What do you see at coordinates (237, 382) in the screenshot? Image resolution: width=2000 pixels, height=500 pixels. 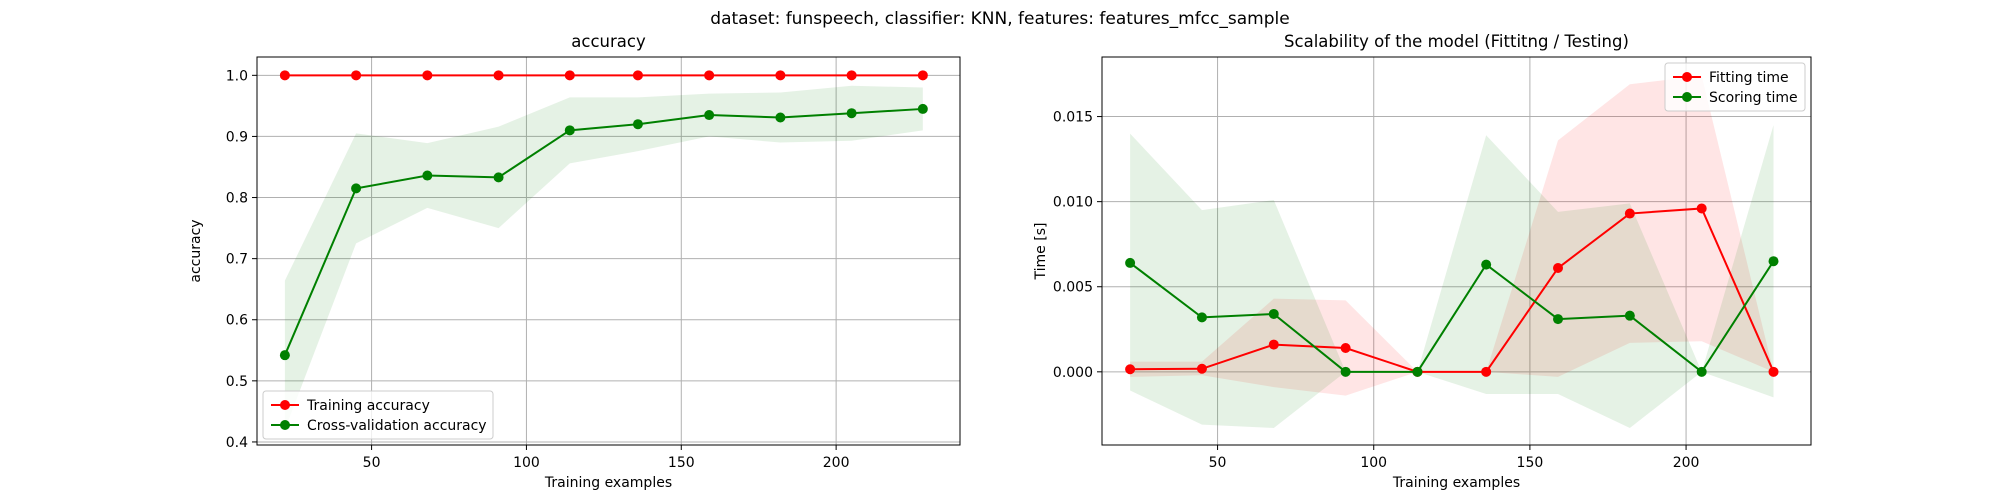 I see `y-tick-label: 0.5` at bounding box center [237, 382].